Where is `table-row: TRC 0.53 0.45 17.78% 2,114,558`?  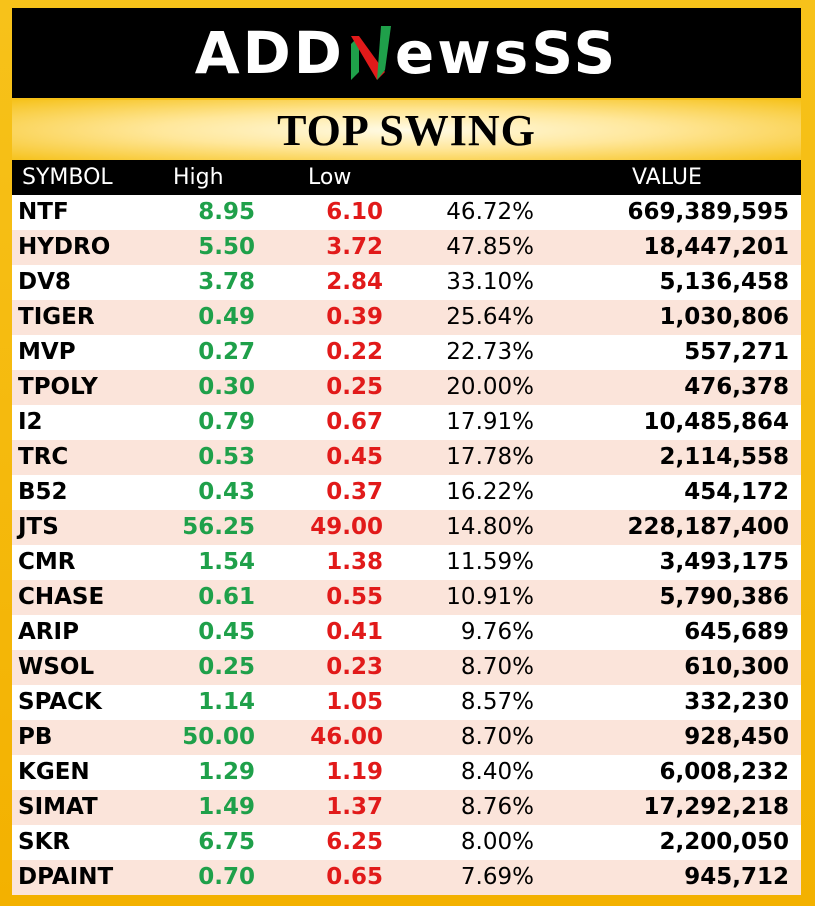 table-row: TRC 0.53 0.45 17.78% 2,114,558 is located at coordinates (406, 457).